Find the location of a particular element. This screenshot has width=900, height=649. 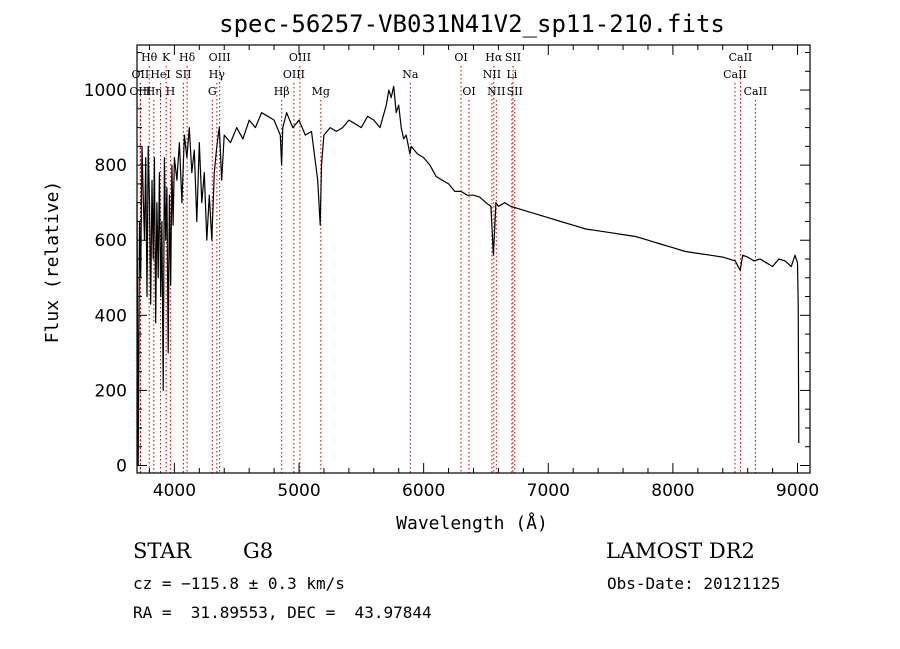

spectral-line-label: Mg is located at coordinates (321, 91).